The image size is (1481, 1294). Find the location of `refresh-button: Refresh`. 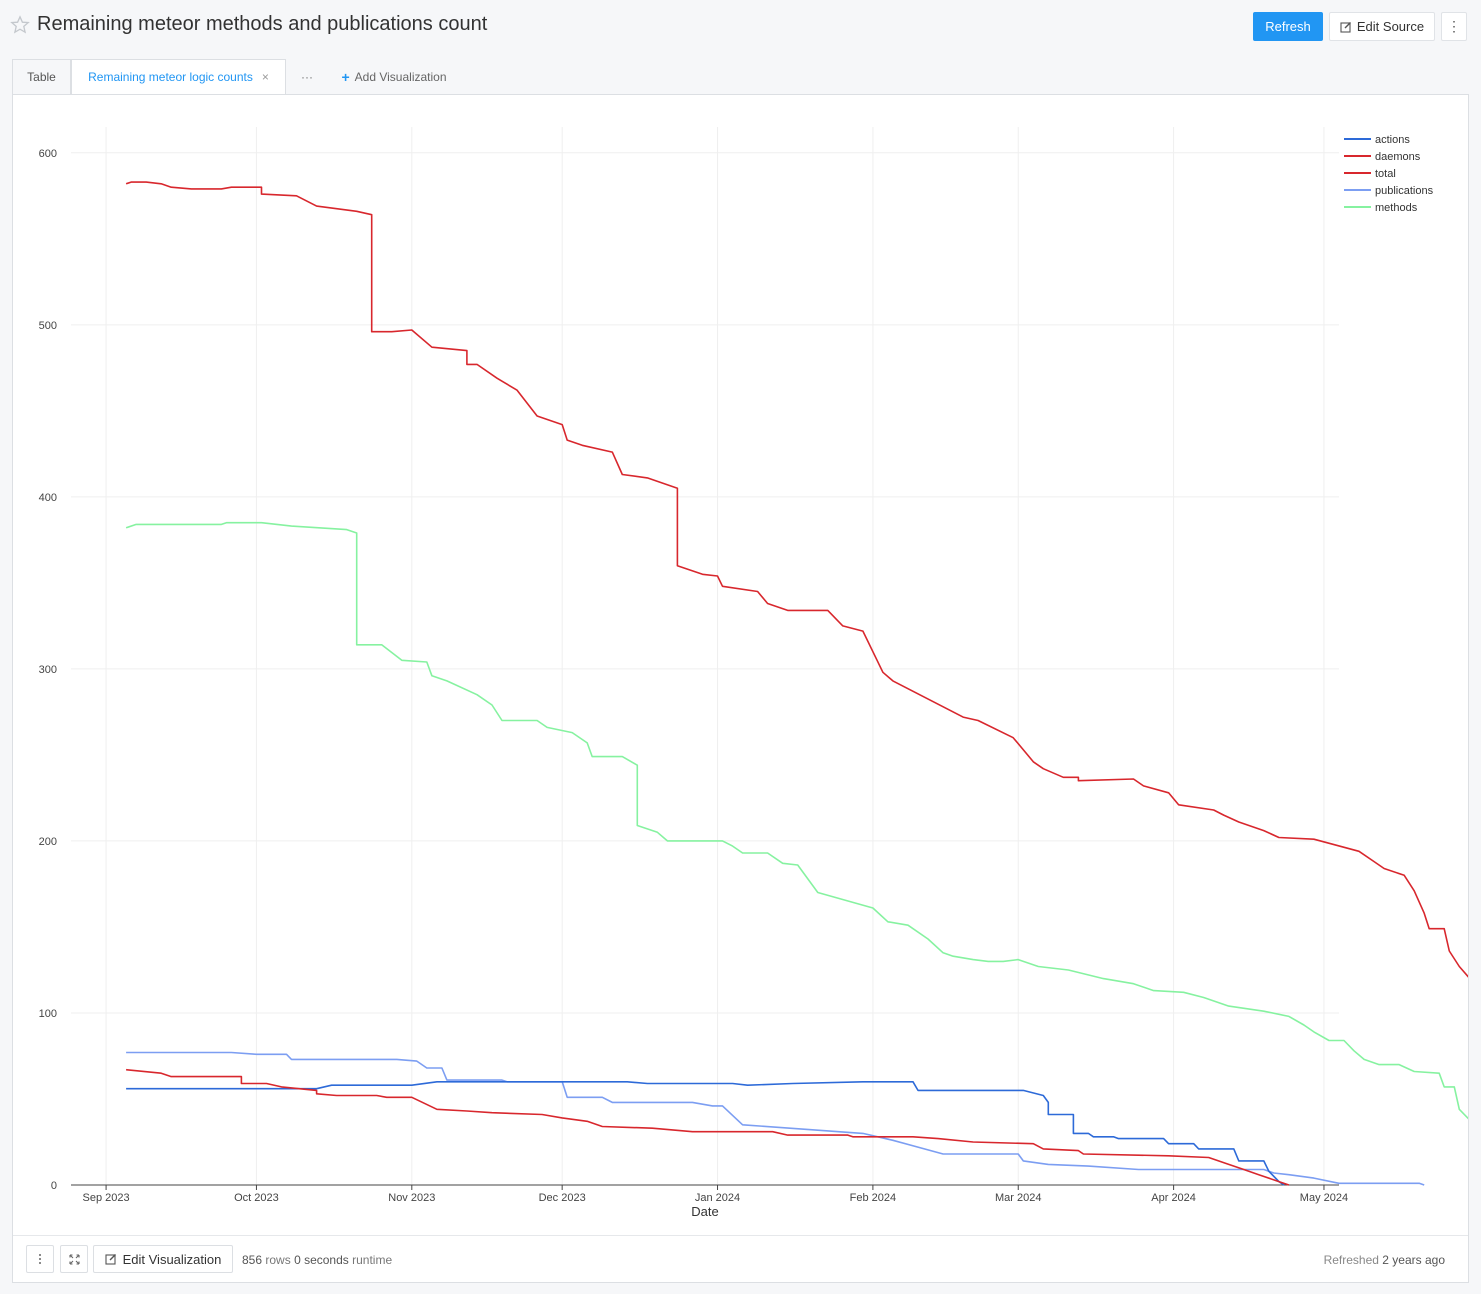

refresh-button: Refresh is located at coordinates (1288, 26).